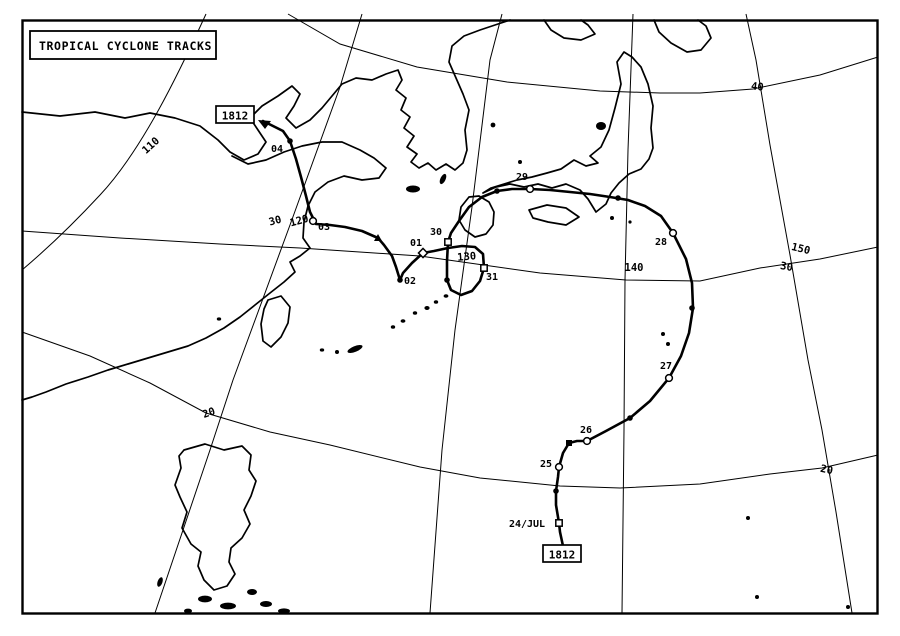  I want to click on track-point-date-label: 01, so click(416, 243).